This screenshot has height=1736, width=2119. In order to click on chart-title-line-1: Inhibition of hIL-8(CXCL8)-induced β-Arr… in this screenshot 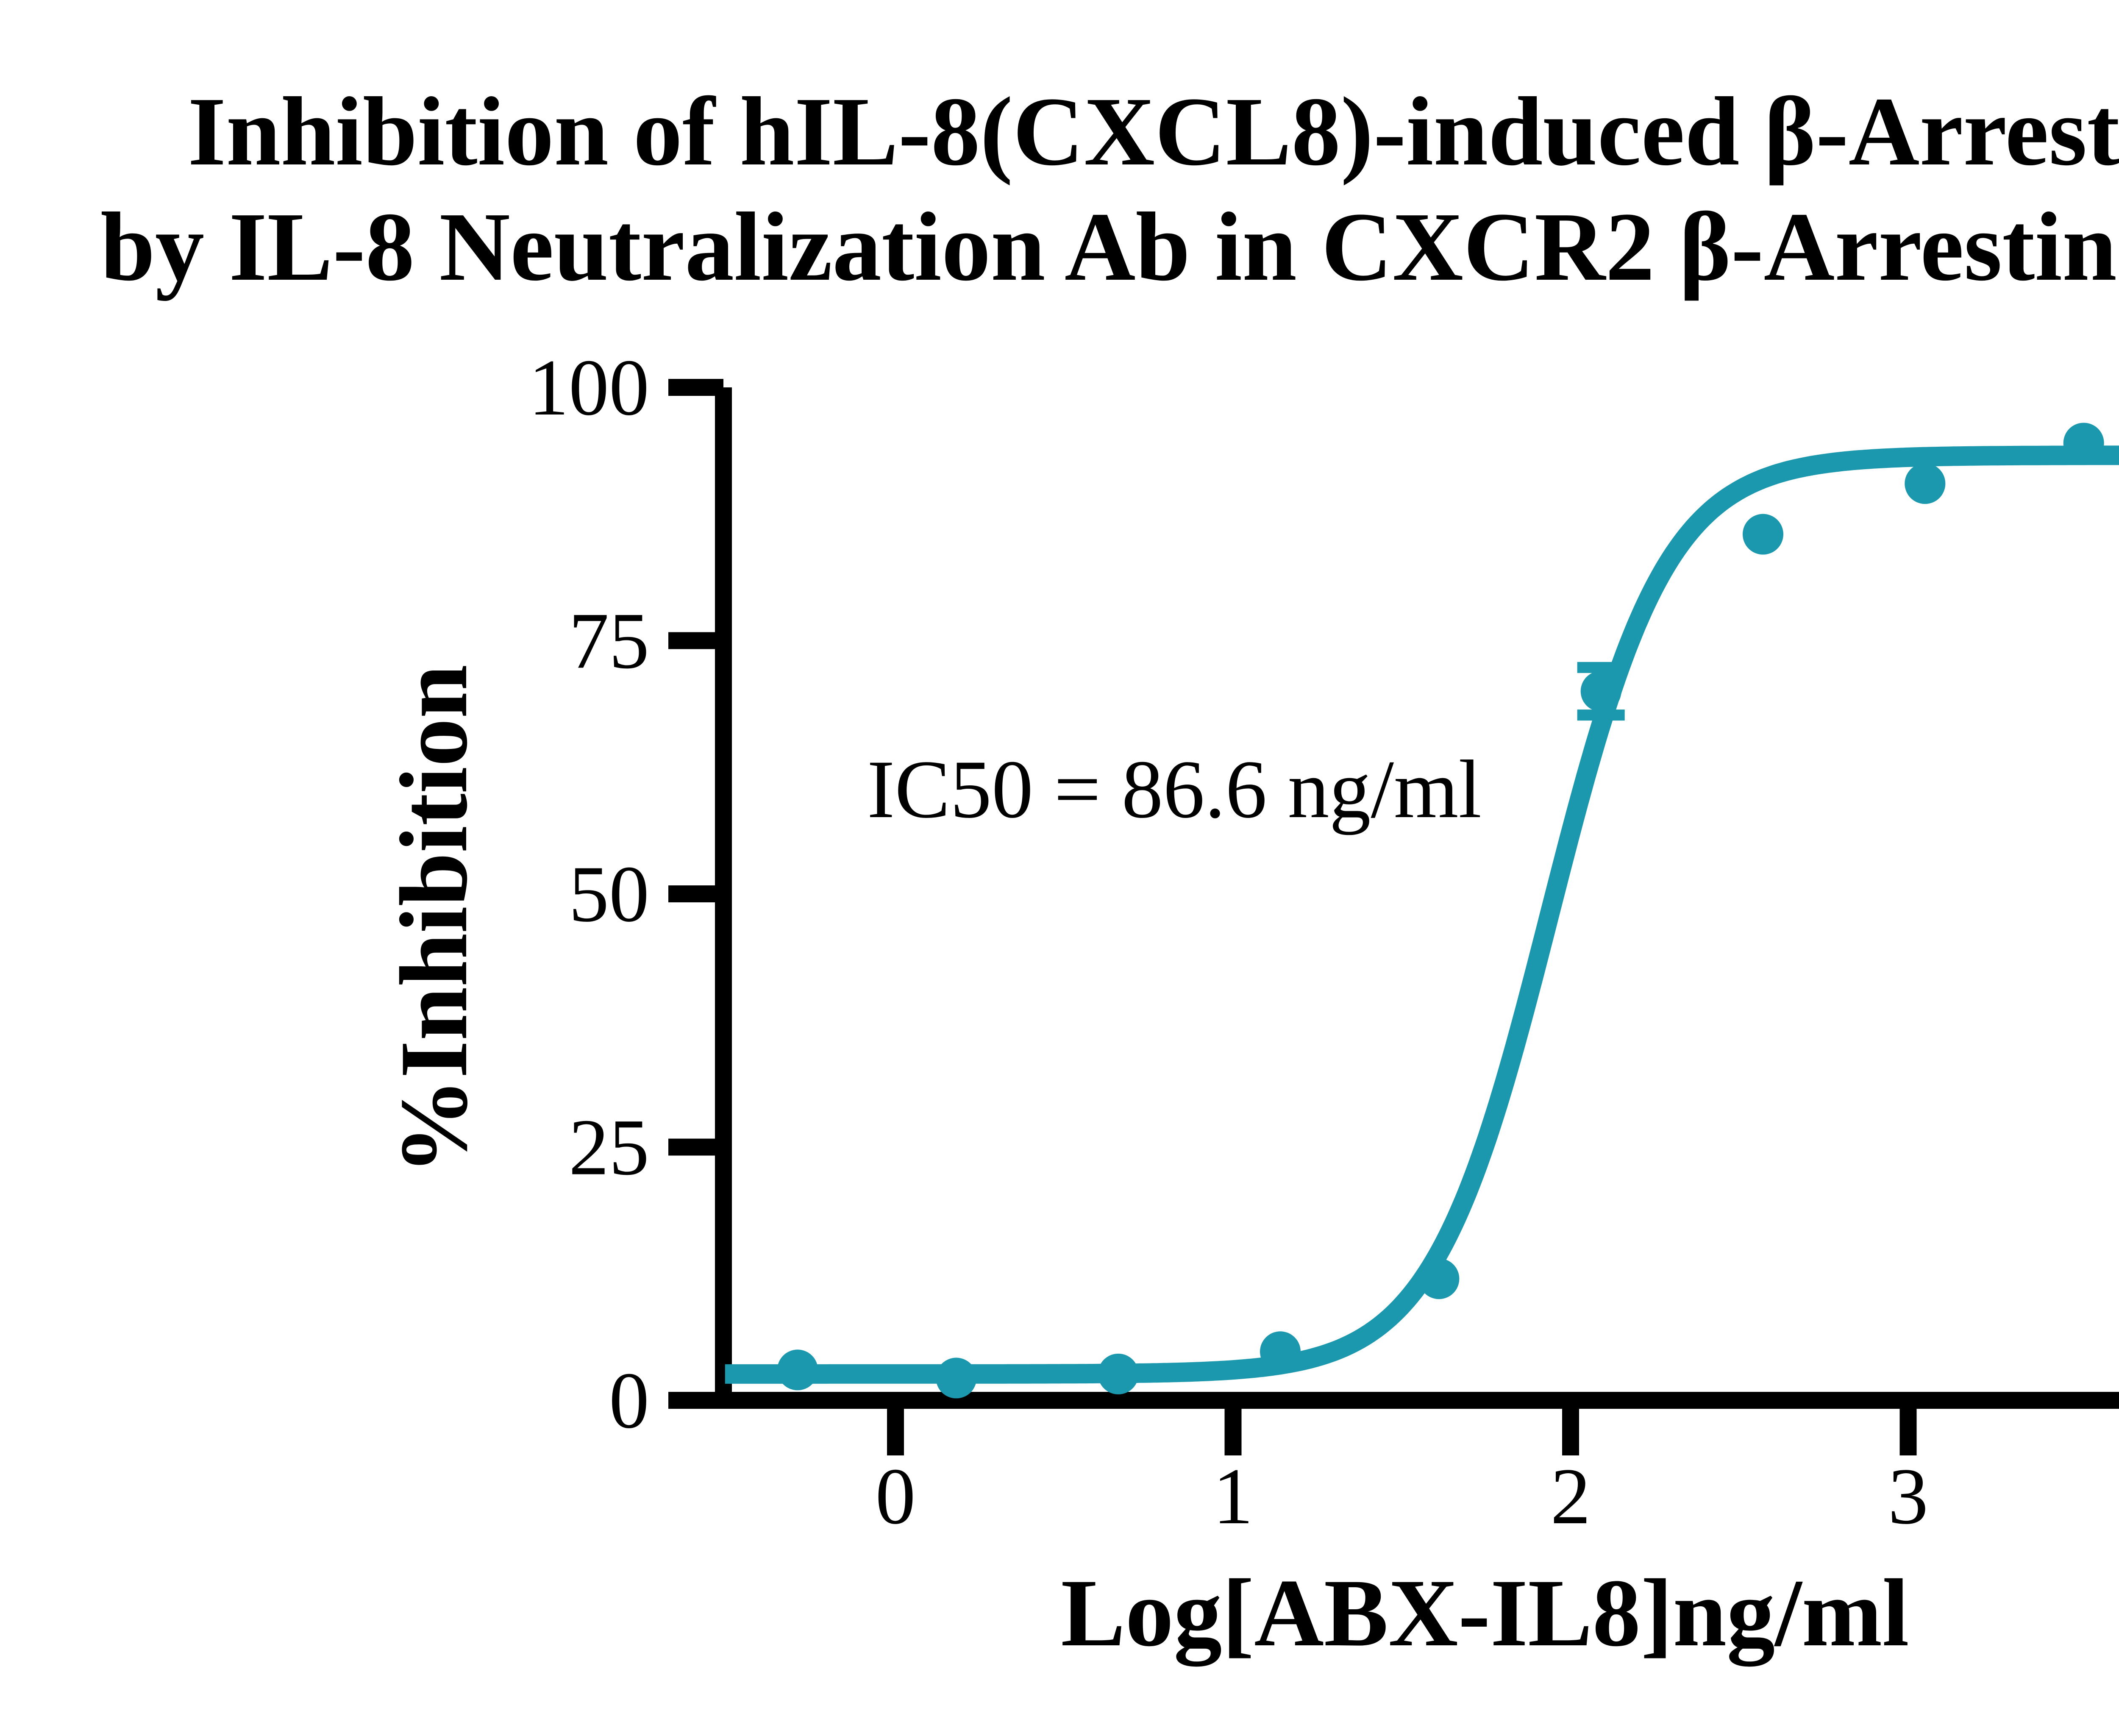, I will do `click(1154, 131)`.